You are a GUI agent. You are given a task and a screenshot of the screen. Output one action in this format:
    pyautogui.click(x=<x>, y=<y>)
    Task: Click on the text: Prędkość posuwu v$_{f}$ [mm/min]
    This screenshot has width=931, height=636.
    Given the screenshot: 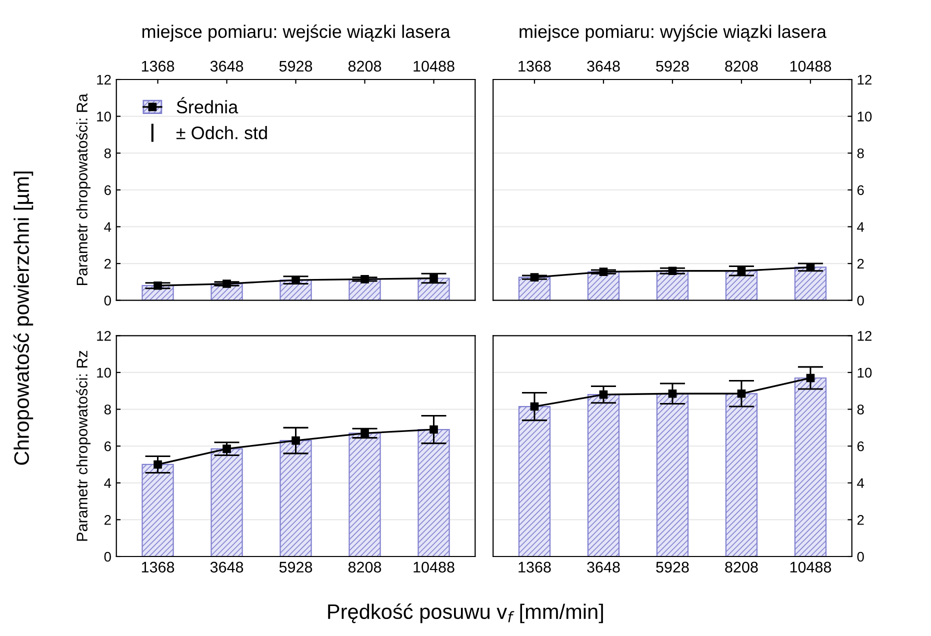 What is the action you would take?
    pyautogui.click(x=465, y=613)
    